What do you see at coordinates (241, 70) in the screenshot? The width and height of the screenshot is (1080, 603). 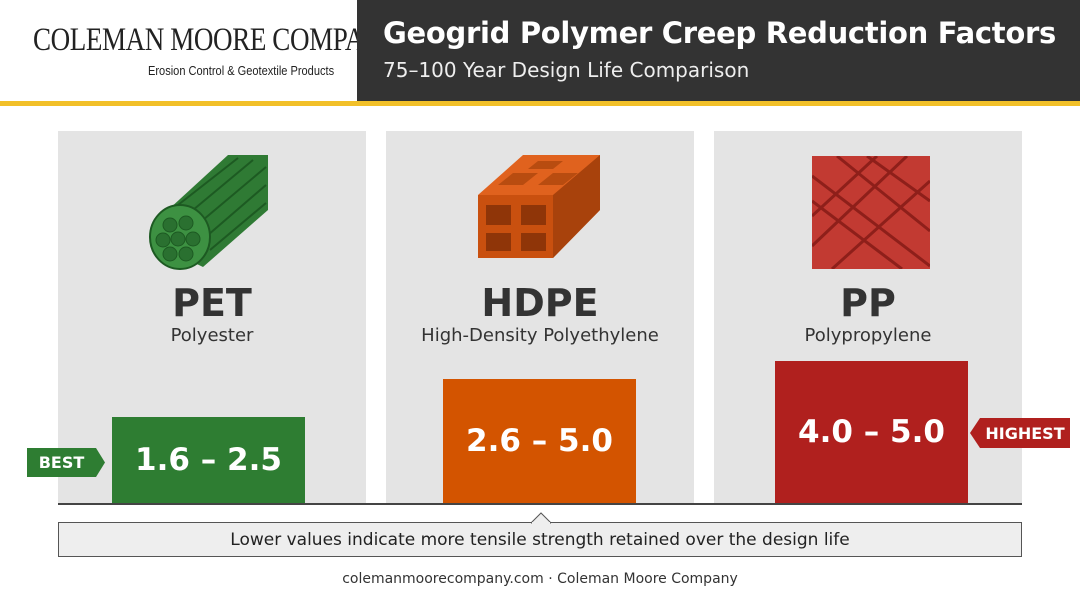 I see `tagline: Erosion Control & Geotextile Products` at bounding box center [241, 70].